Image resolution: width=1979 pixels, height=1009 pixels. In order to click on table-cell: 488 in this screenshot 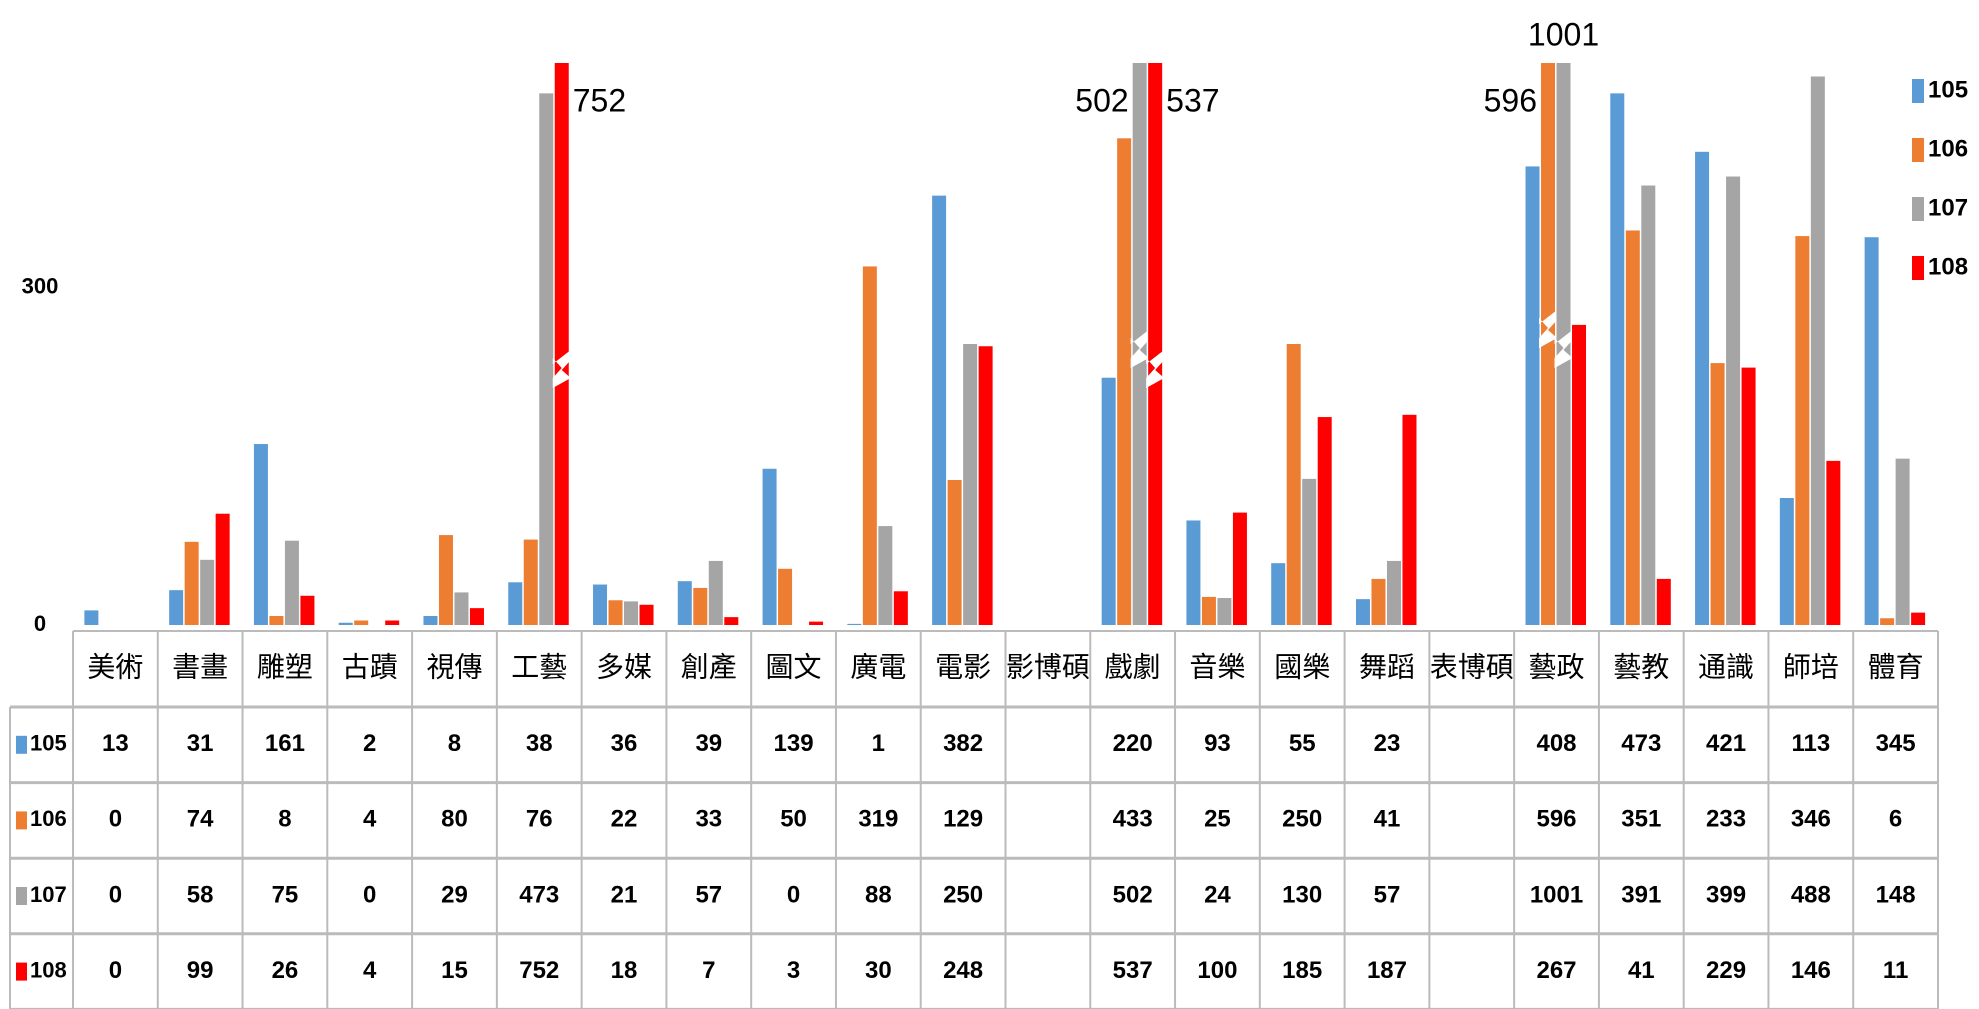, I will do `click(1811, 894)`.